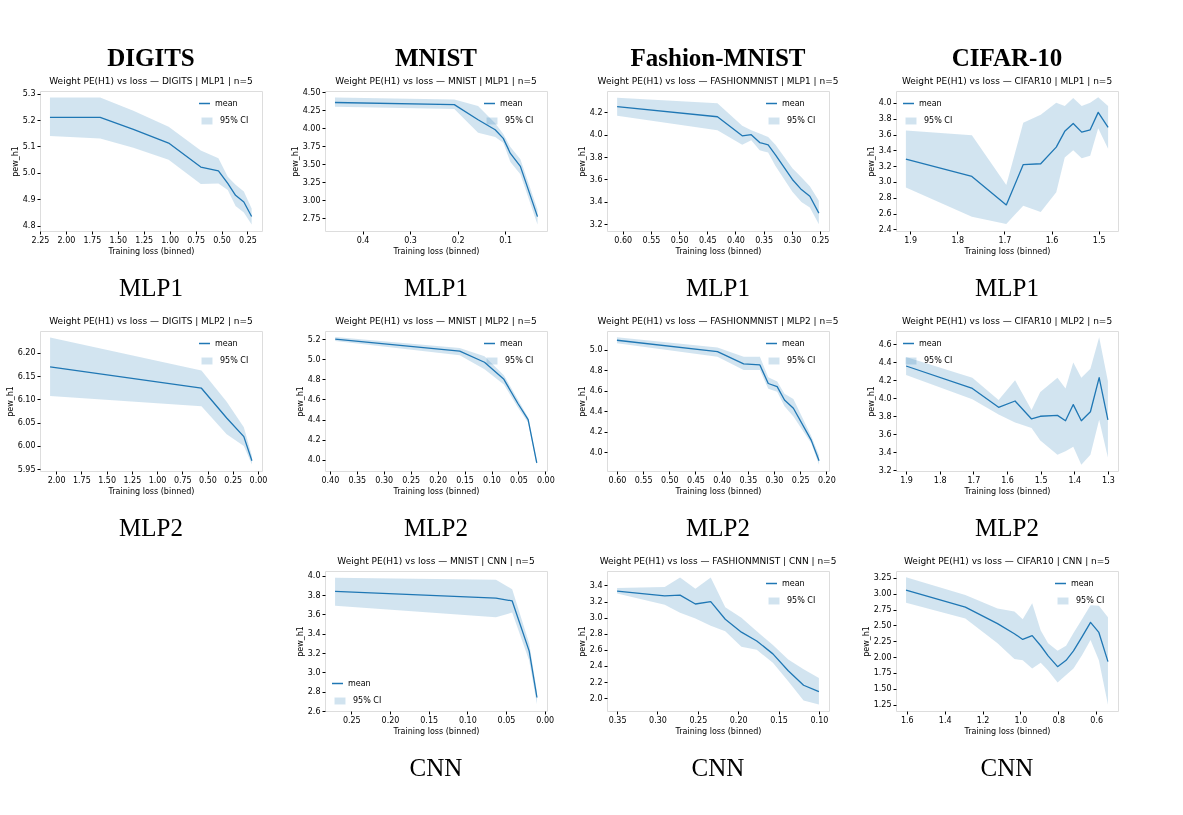 This screenshot has width=1183, height=815. What do you see at coordinates (436, 321) in the screenshot?
I see `chart-title: Weight PE(H1) vs loss — MNIST | MLP2 | n=5` at bounding box center [436, 321].